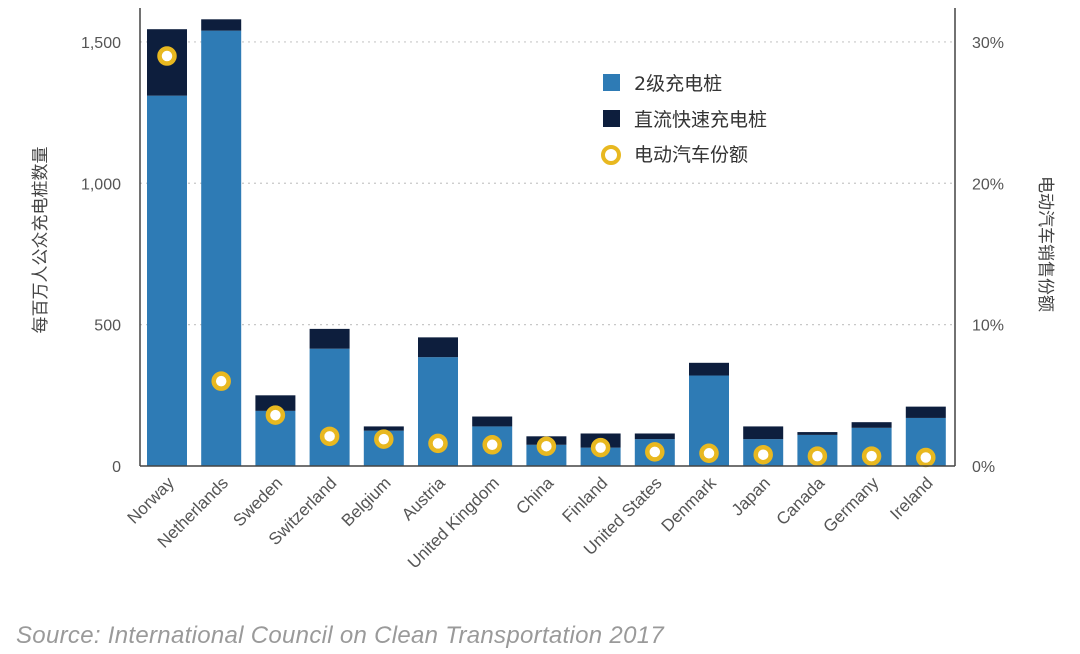 The image size is (1080, 654). What do you see at coordinates (453, 522) in the screenshot?
I see `x-category-label: United Kingdom` at bounding box center [453, 522].